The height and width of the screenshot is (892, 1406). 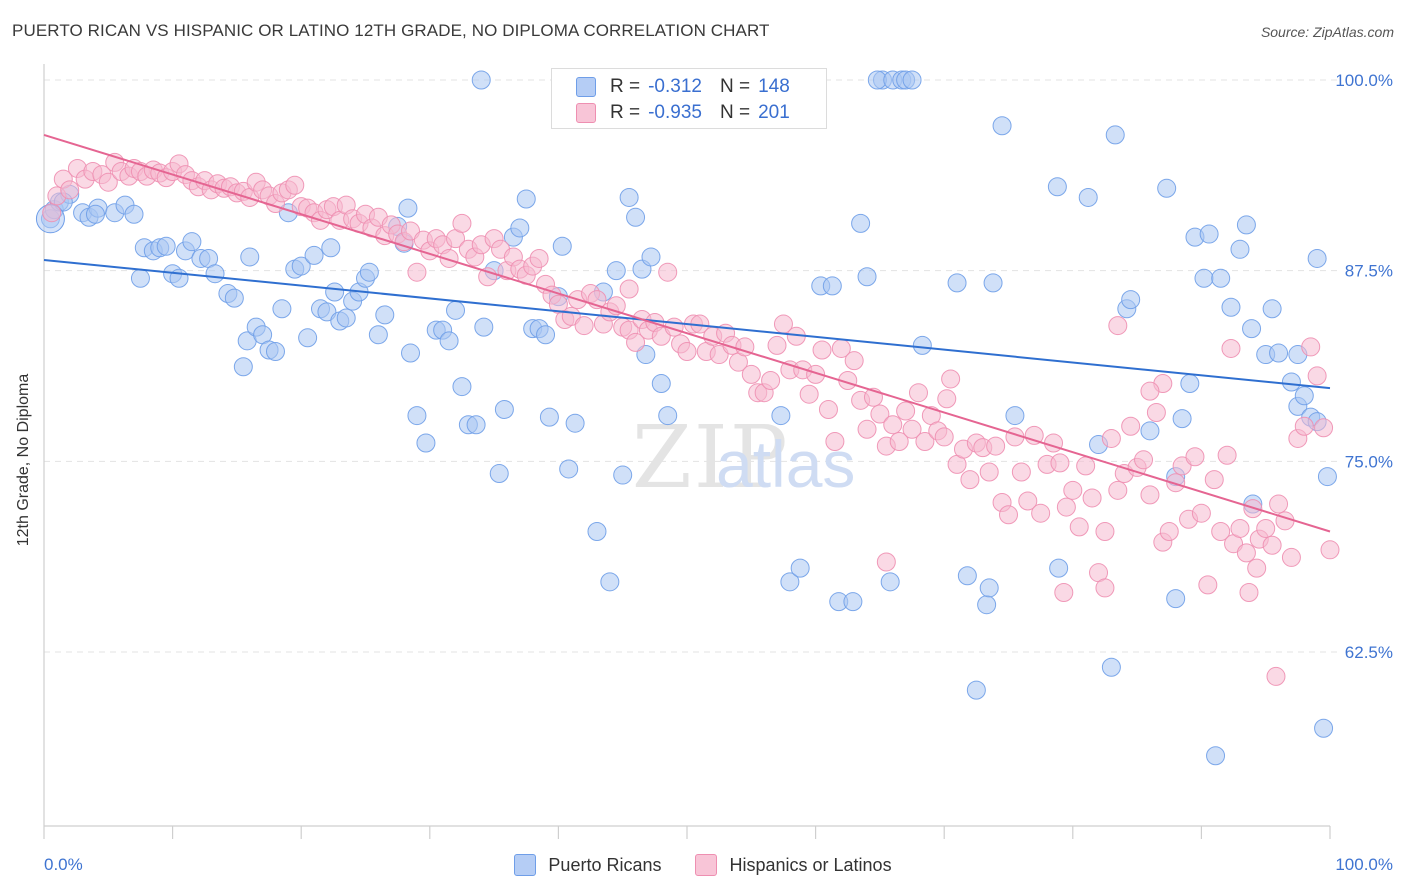 I want to click on r-label: R =, so click(x=625, y=86).